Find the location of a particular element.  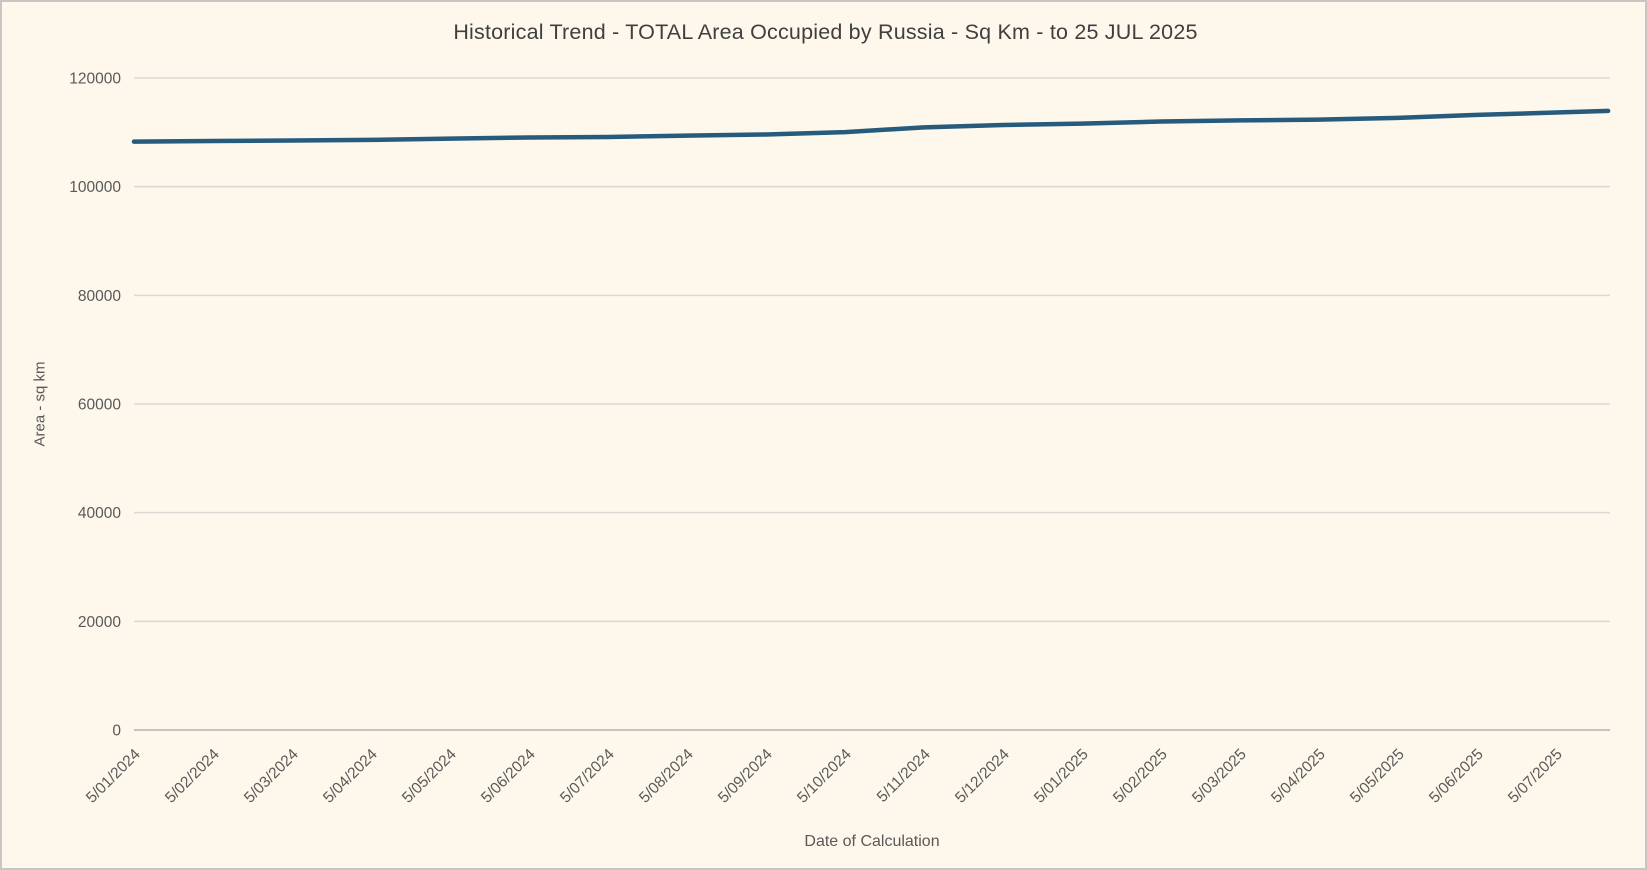

y-tick-label: 60000 is located at coordinates (99, 405).